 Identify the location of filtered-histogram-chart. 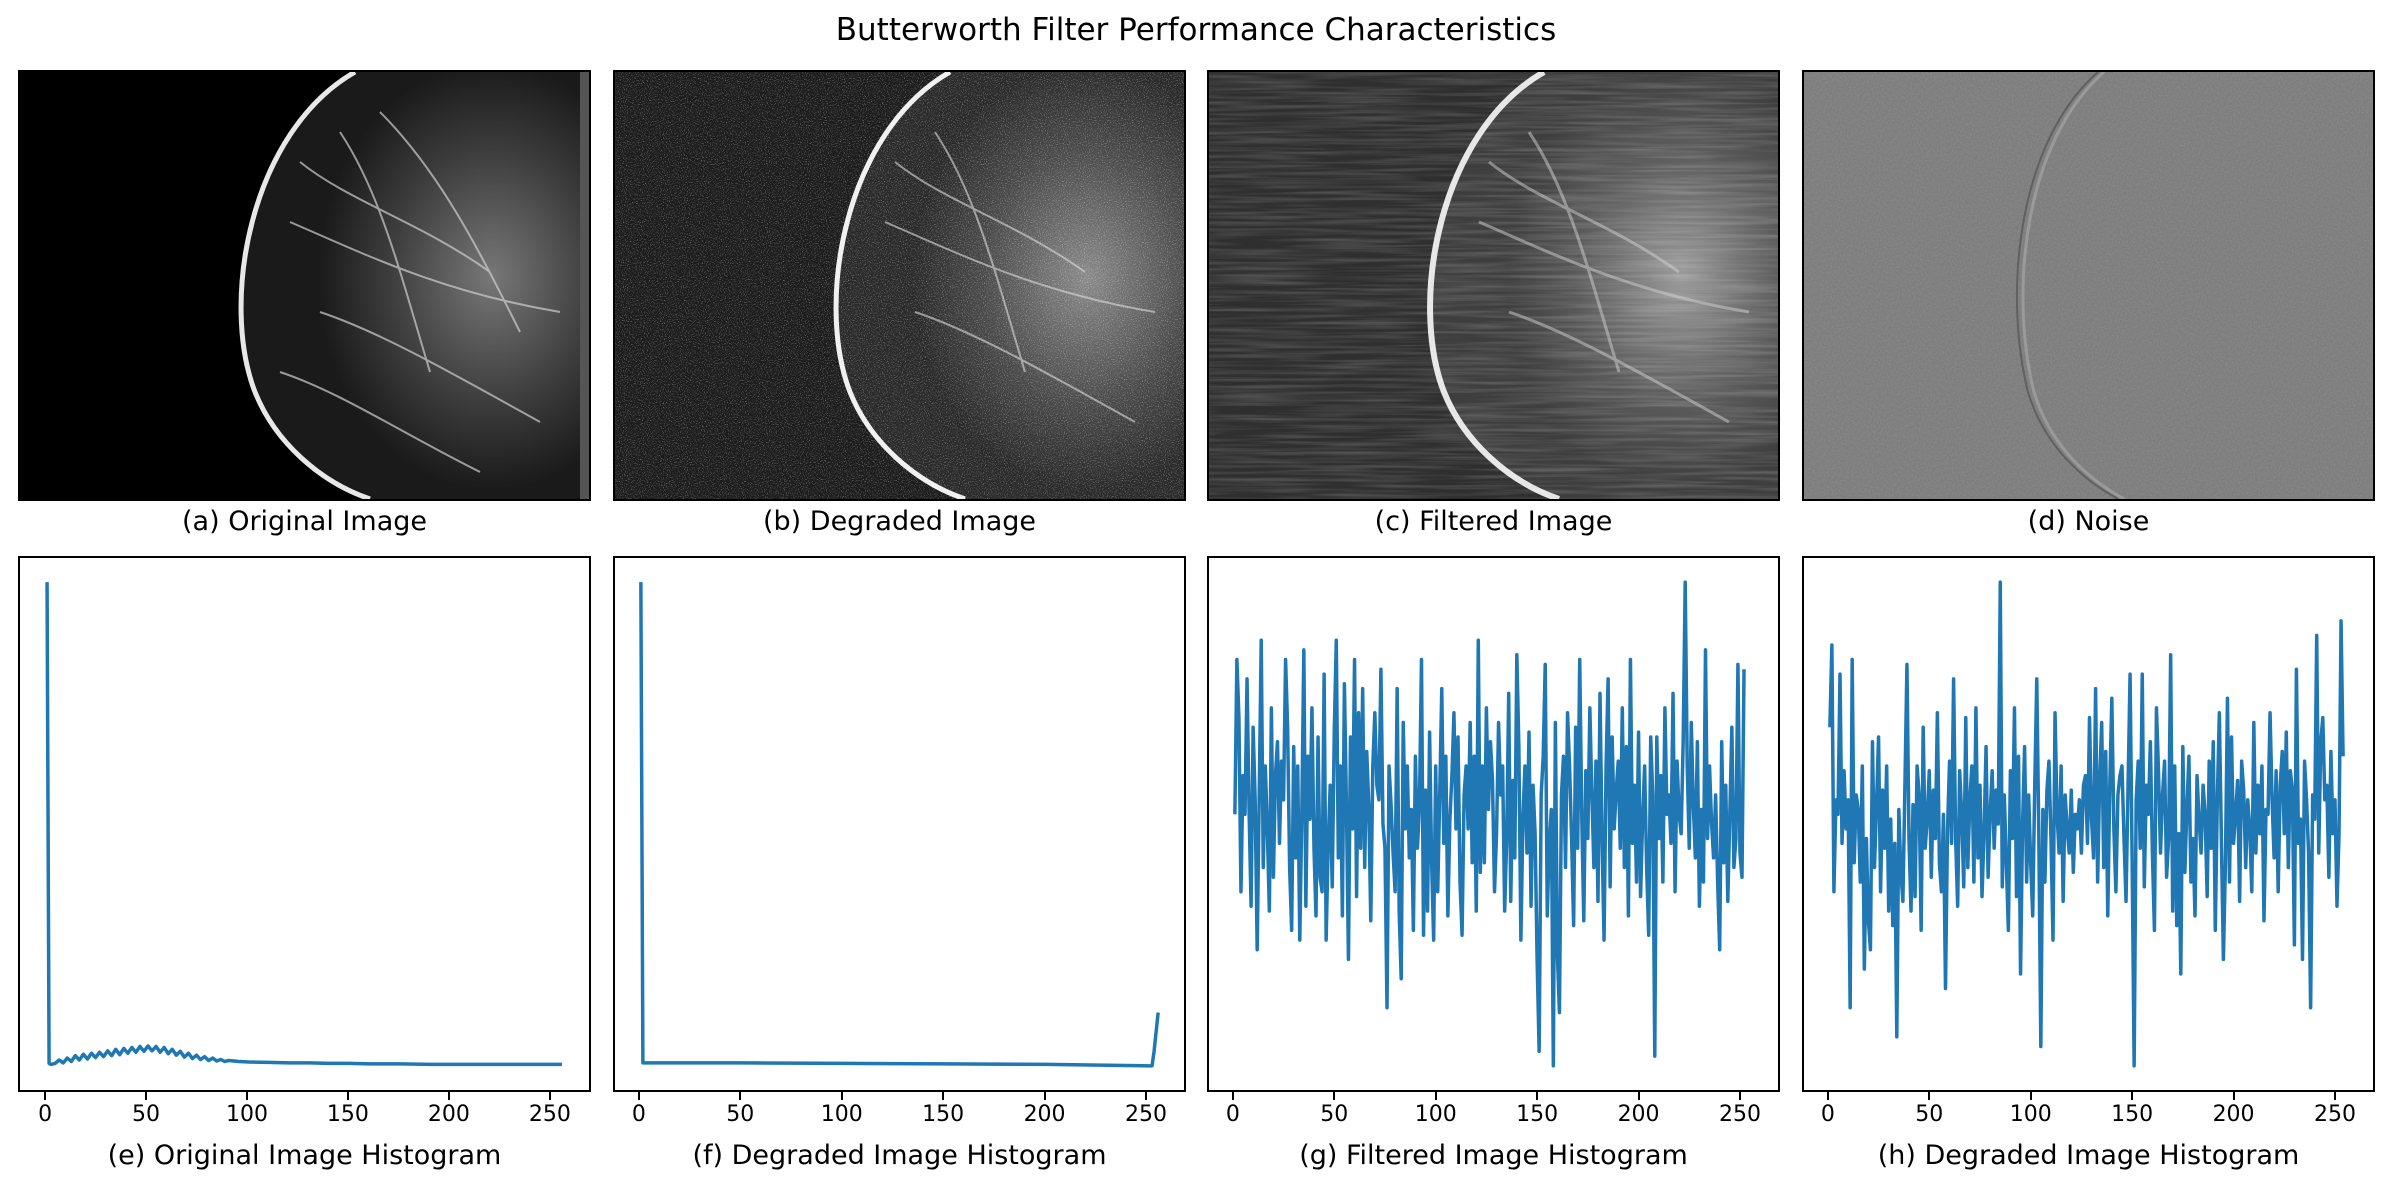
(1493, 824).